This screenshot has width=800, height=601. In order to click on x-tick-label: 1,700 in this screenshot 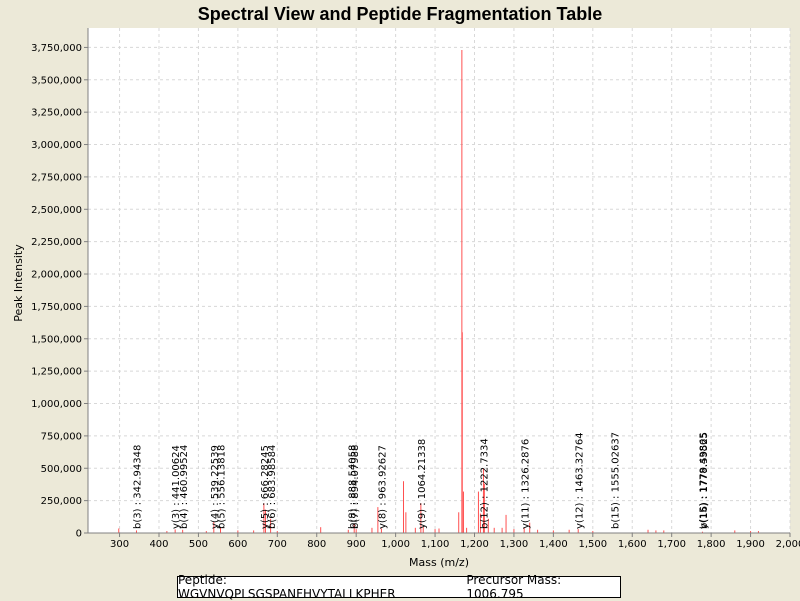, I will do `click(671, 544)`.